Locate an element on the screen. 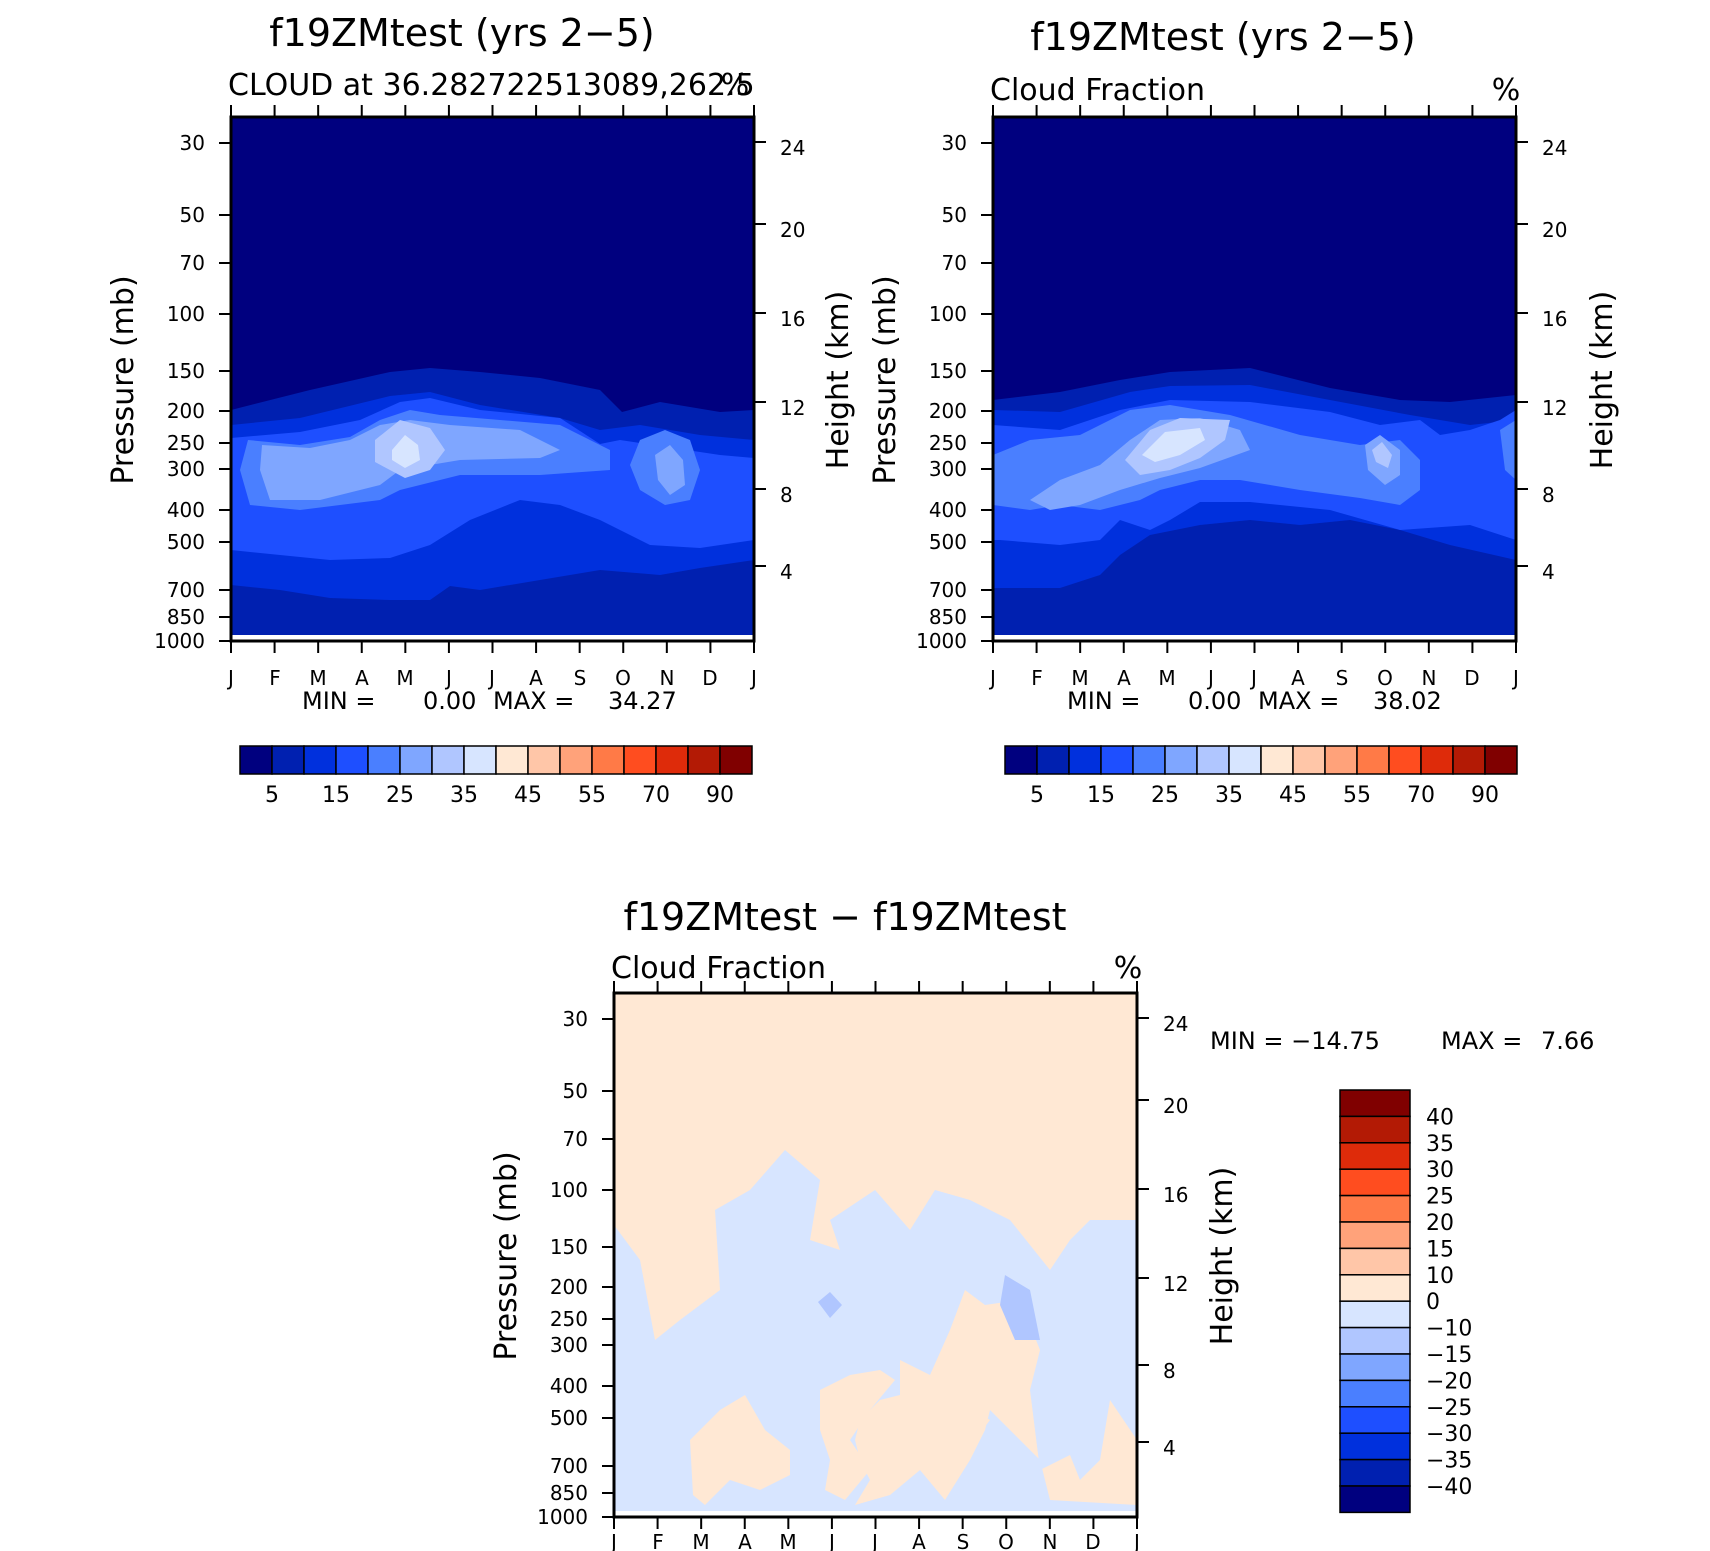 Image resolution: width=1710 pixels, height=1551 pixels. panel-1-units: % is located at coordinates (735, 85).